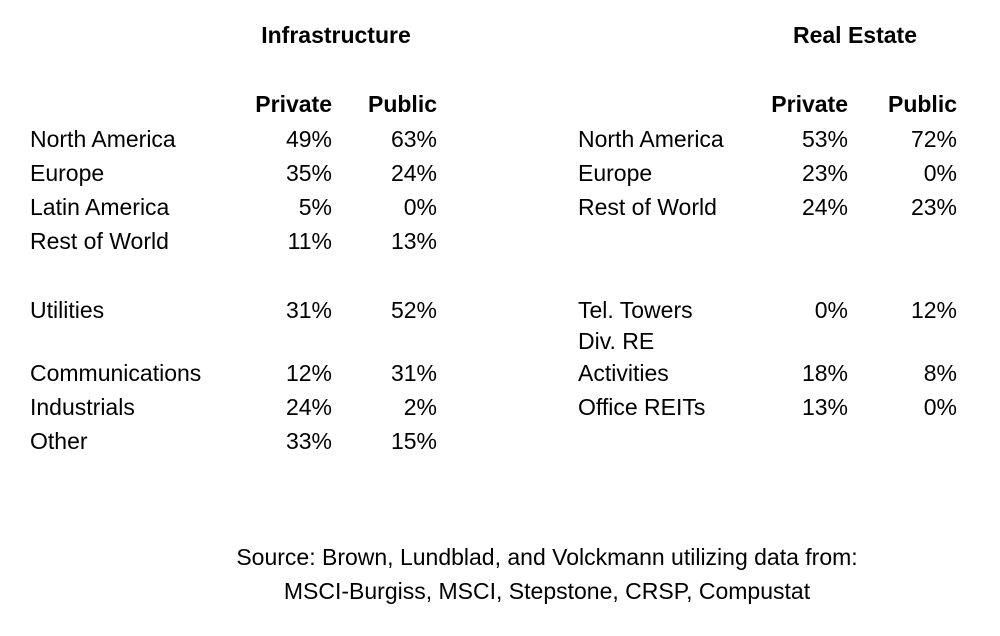  What do you see at coordinates (413, 172) in the screenshot?
I see `public-value: 24%` at bounding box center [413, 172].